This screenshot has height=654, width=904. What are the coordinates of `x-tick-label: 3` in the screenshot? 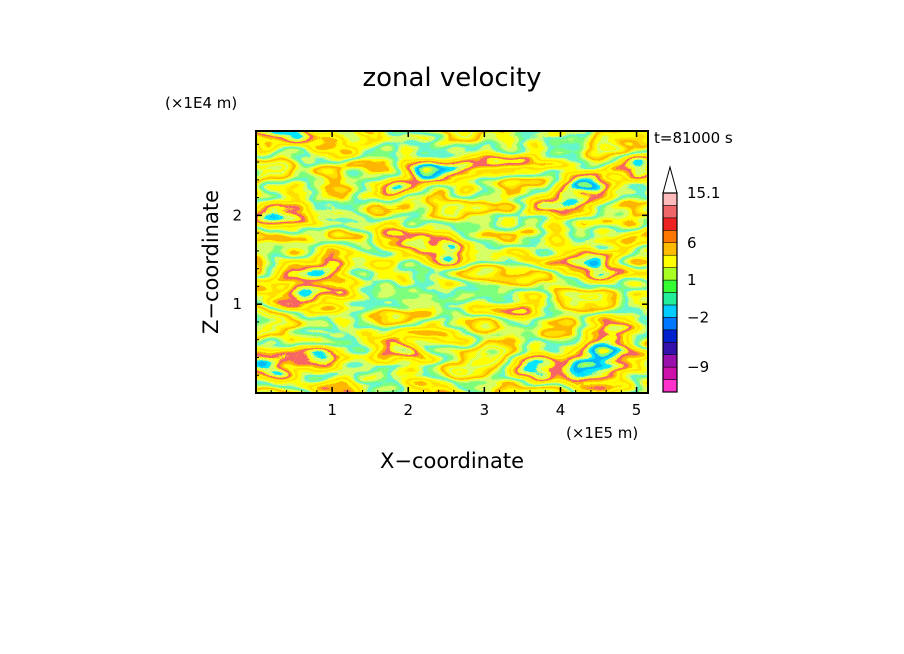 It's located at (485, 410).